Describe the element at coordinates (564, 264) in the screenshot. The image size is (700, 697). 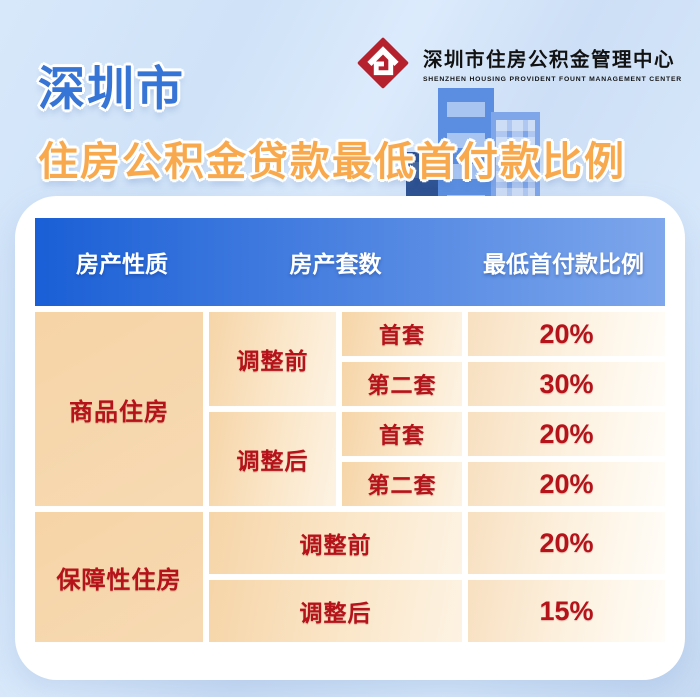
I see `header-min-downpayment: 最低首付款比例` at that location.